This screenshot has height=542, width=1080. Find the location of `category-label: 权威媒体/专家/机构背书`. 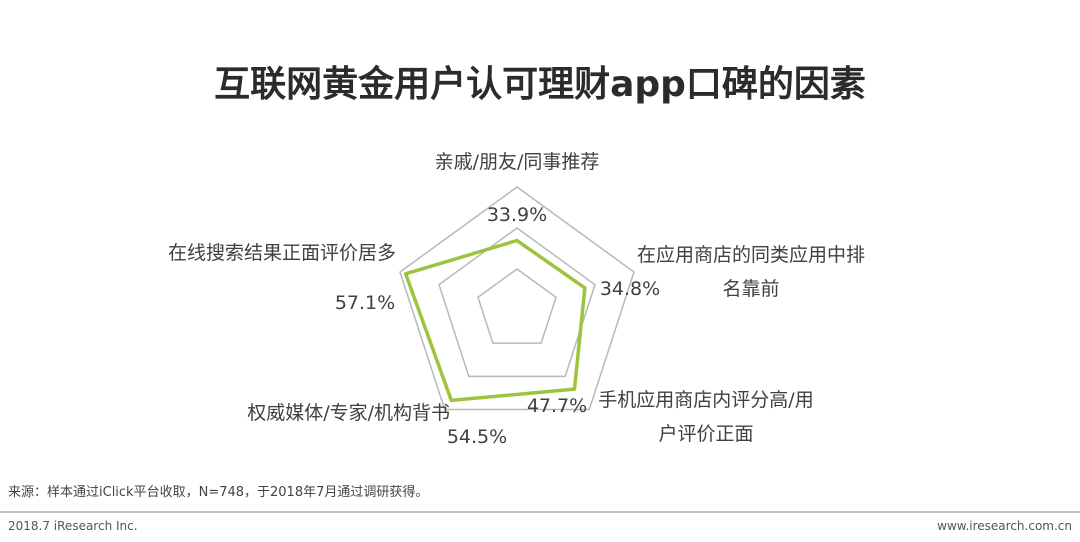

category-label: 权威媒体/专家/机构背书 is located at coordinates (348, 413).